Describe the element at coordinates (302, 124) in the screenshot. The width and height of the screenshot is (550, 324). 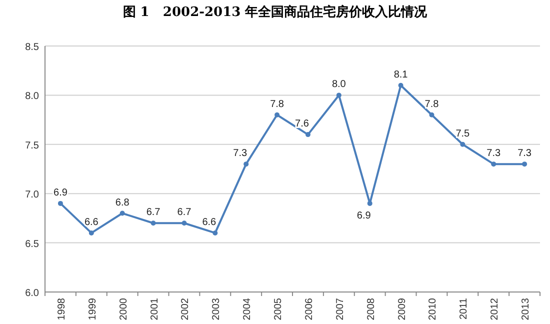
I see `data-label: 7.6` at that location.